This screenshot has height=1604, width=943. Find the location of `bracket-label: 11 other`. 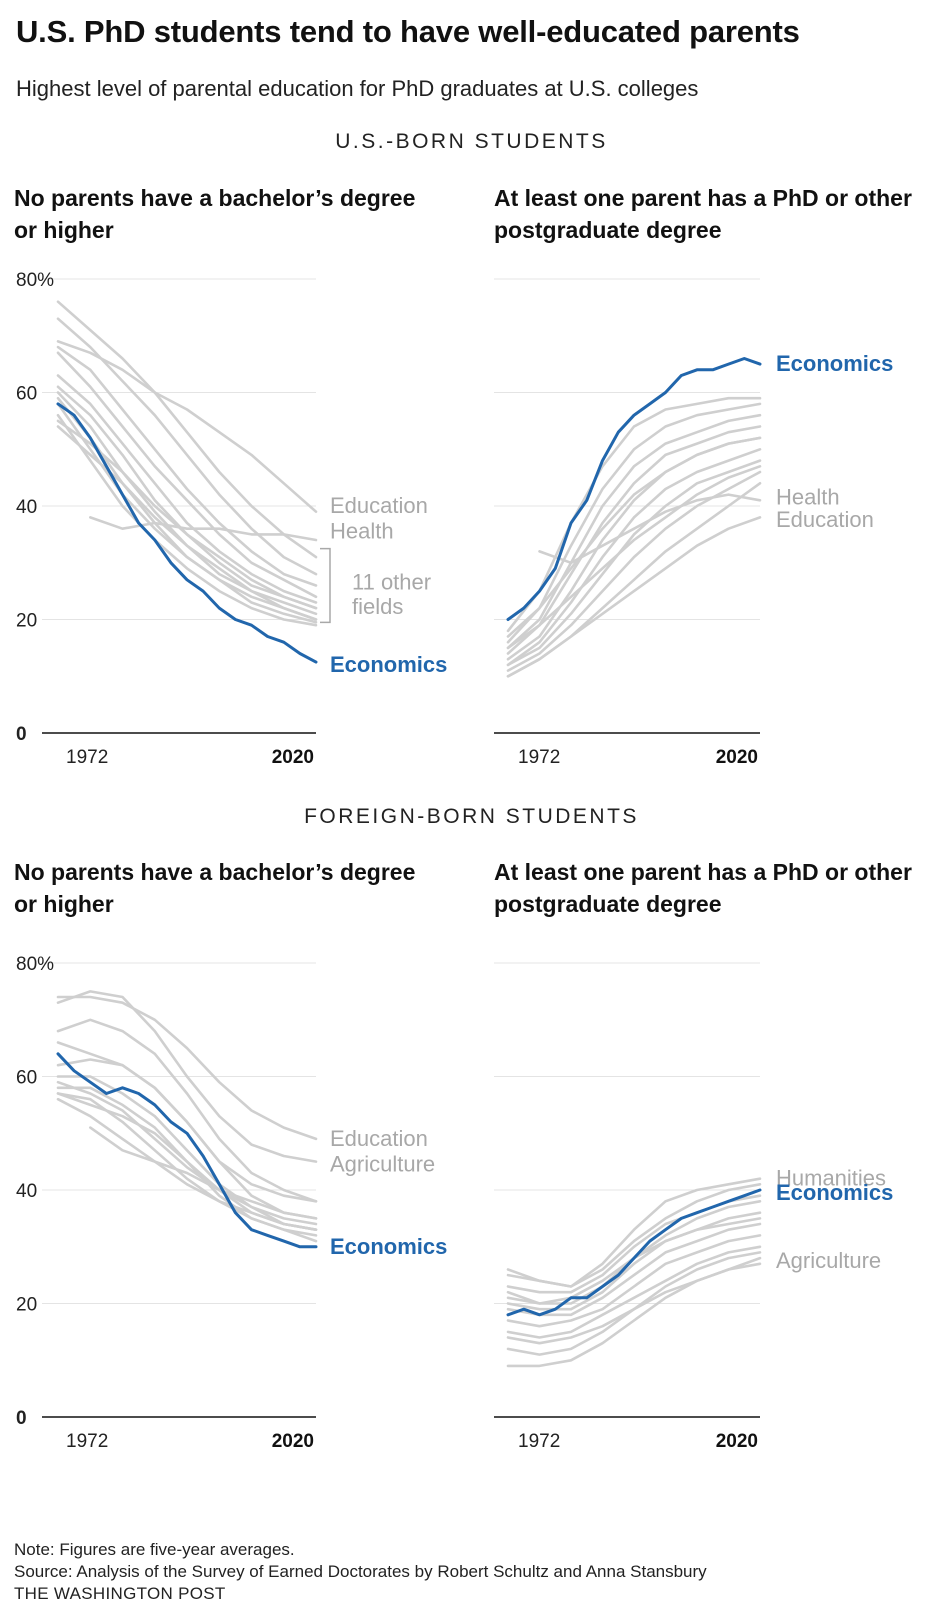

bracket-label: 11 other is located at coordinates (391, 582).